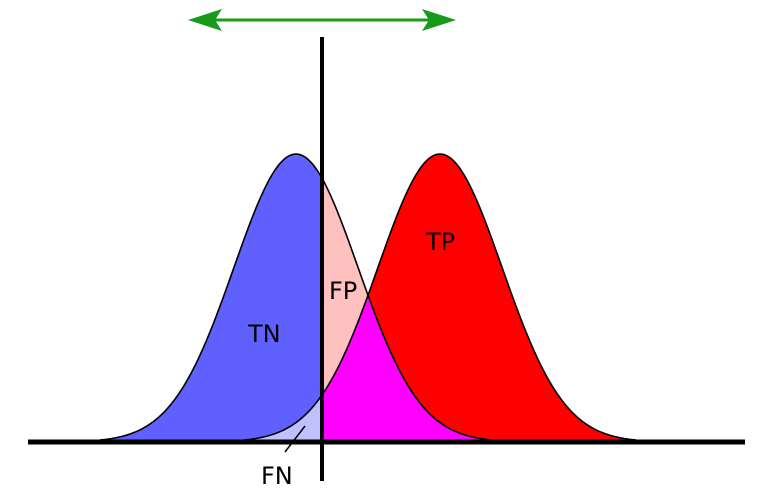 This screenshot has height=496, width=765. Describe the element at coordinates (264, 334) in the screenshot. I see `tn-label: TN` at that location.